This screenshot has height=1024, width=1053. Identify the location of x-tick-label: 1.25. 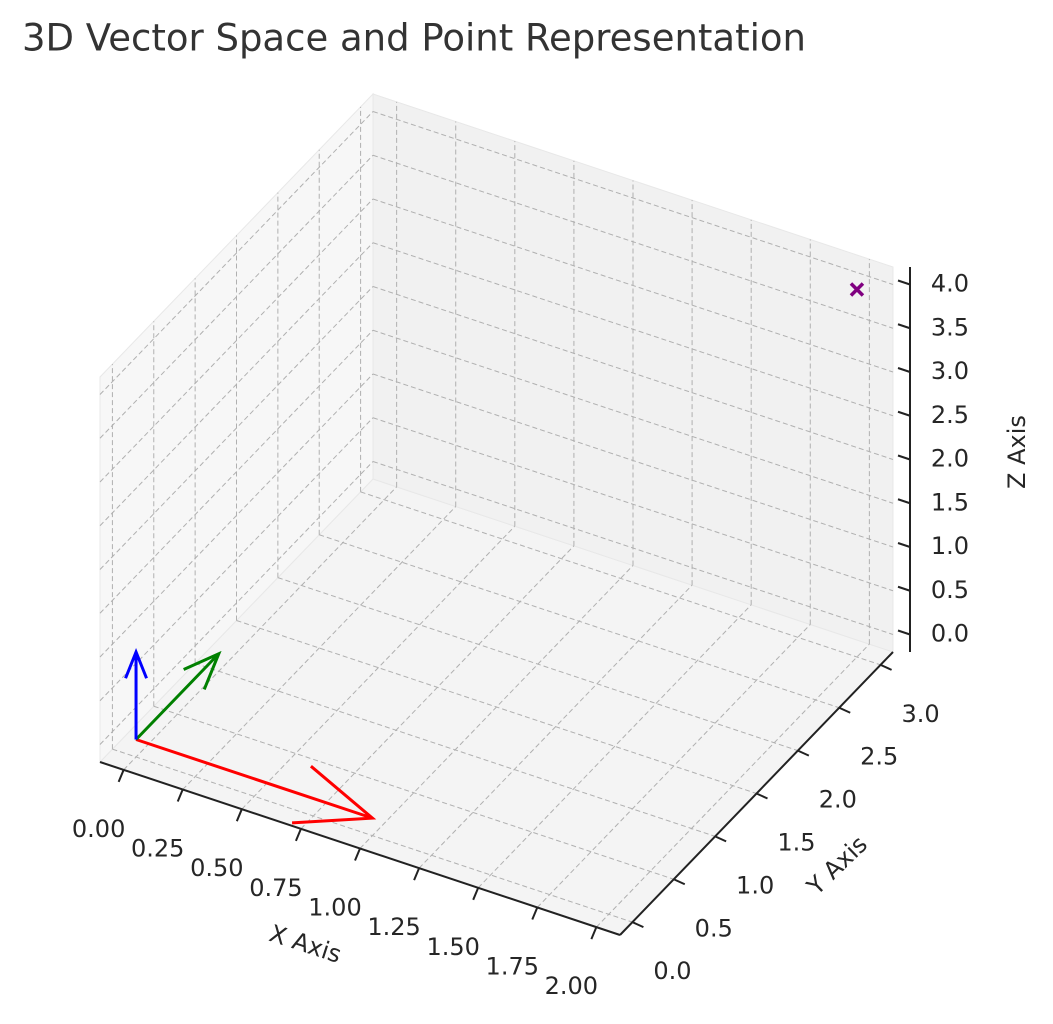
(393, 927).